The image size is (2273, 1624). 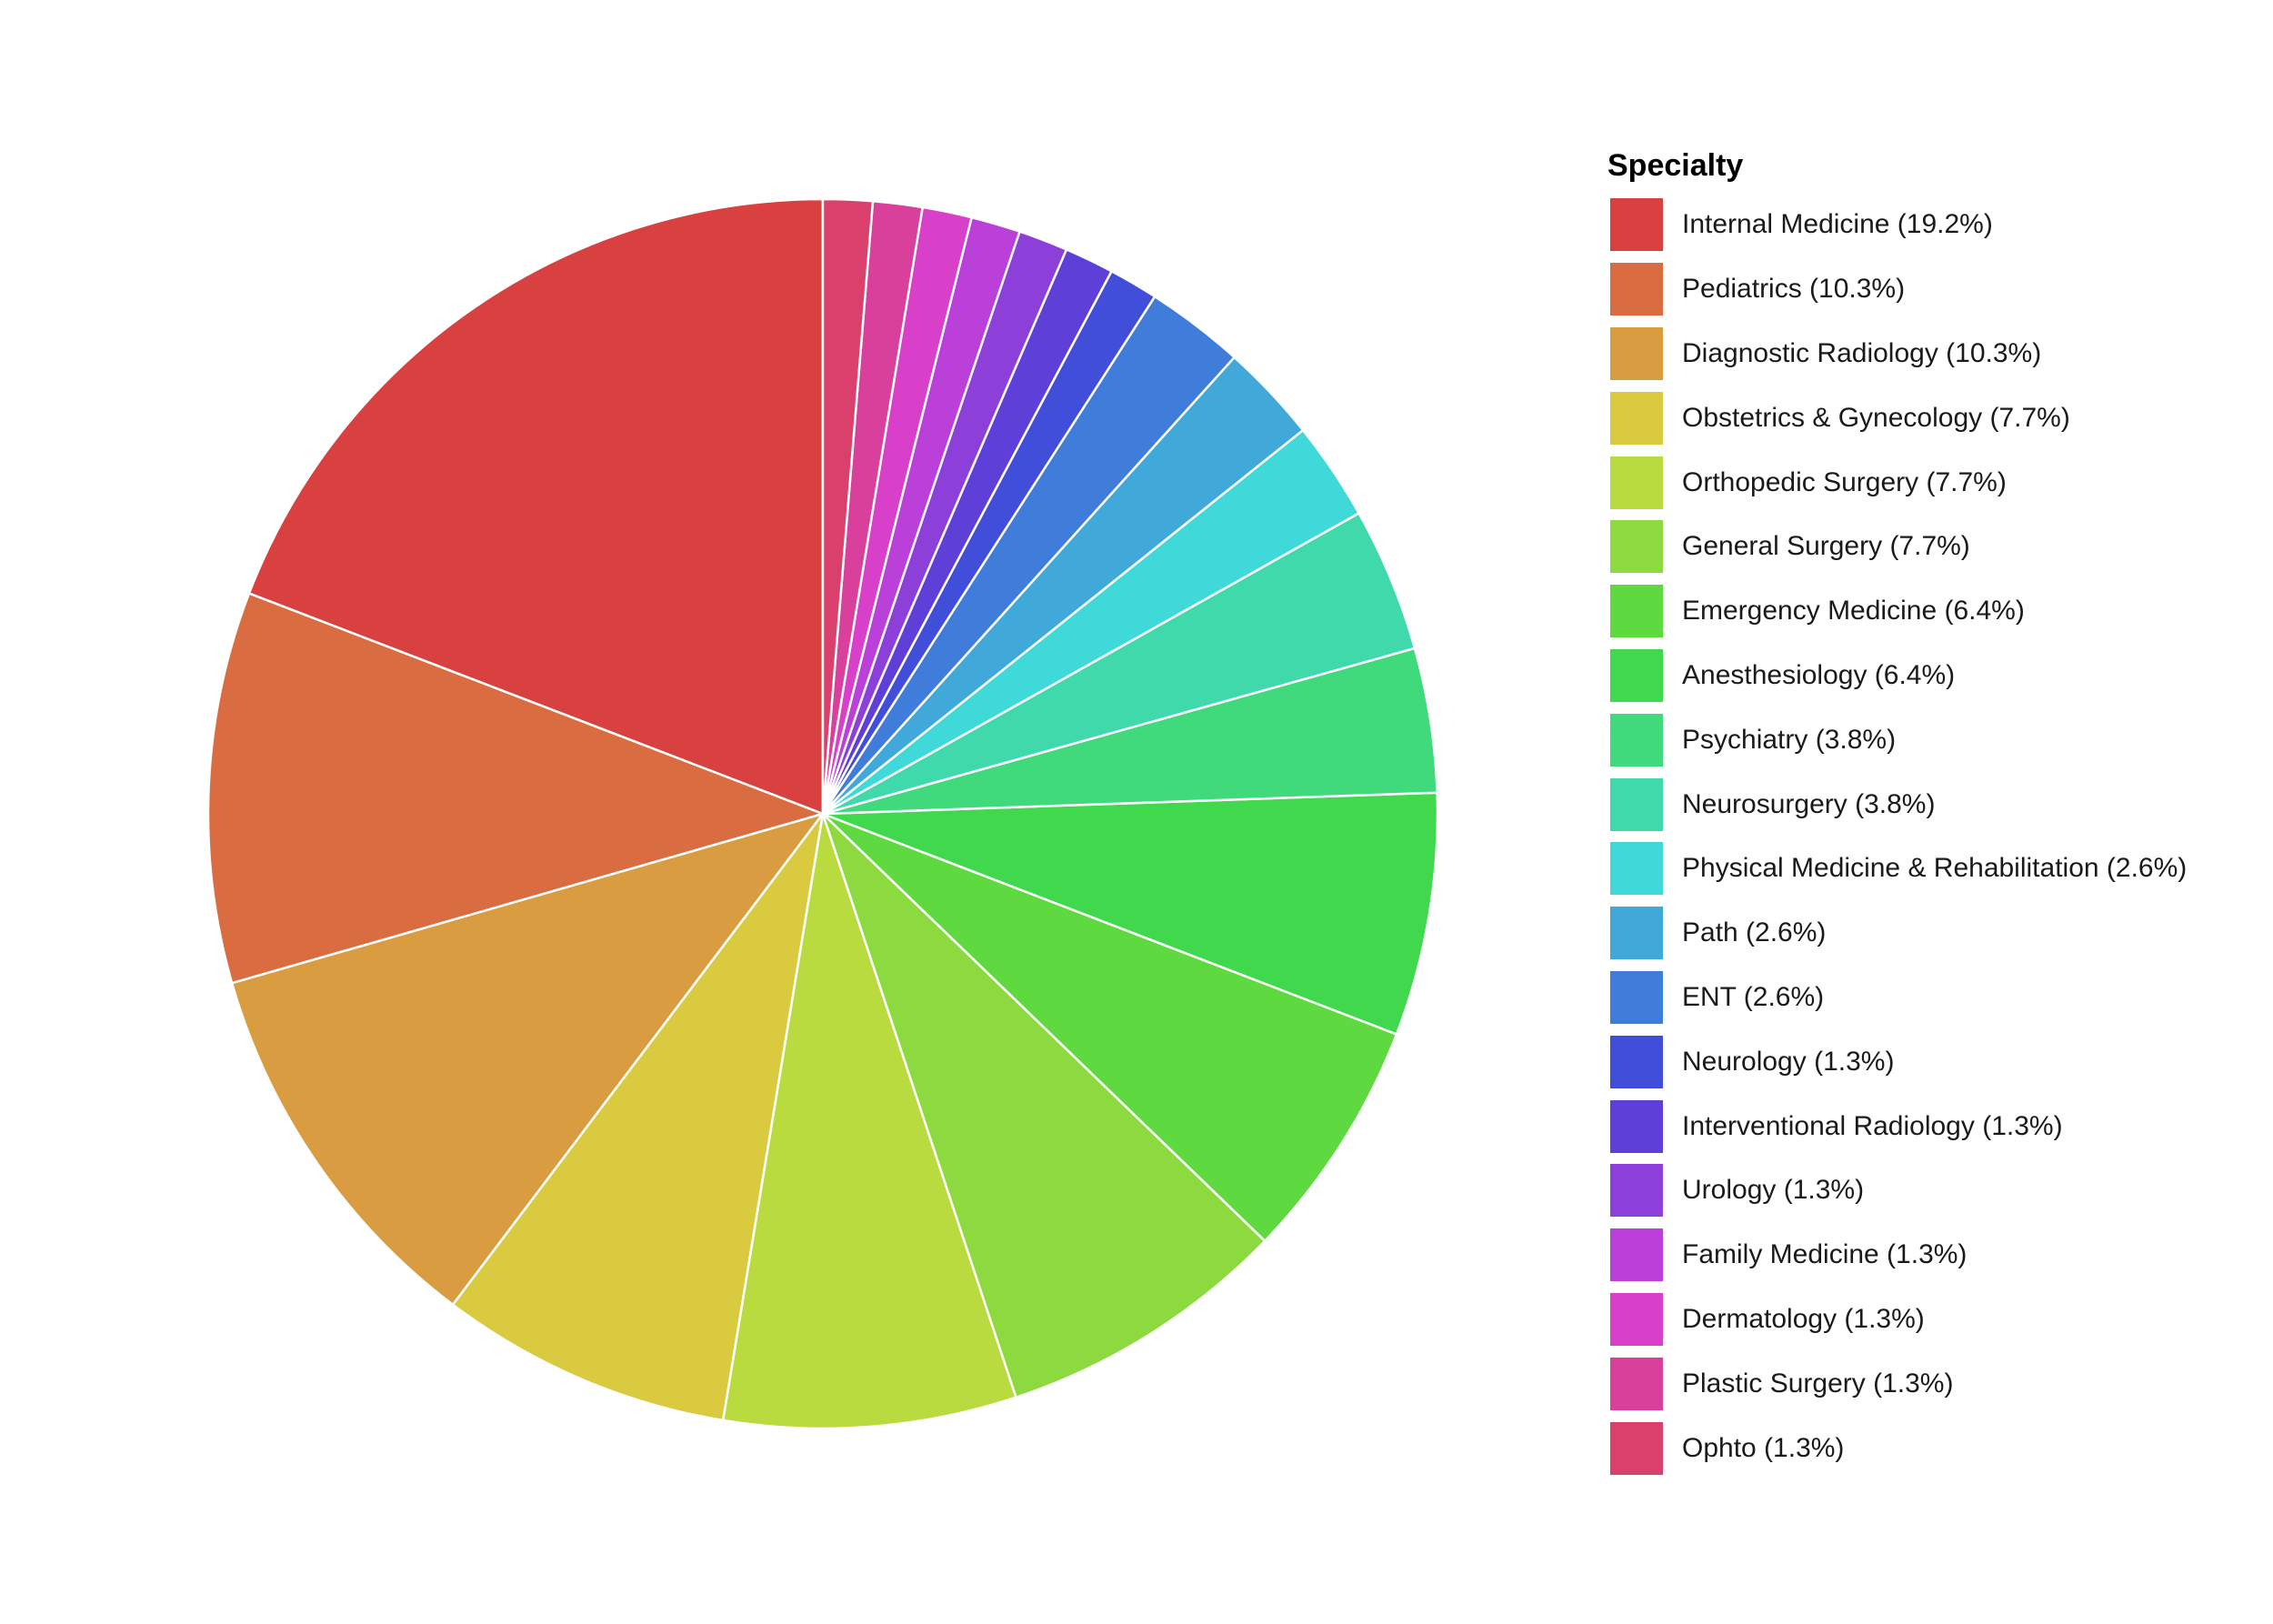 I want to click on legend-label: Orthopedic Surgery (7.7%), so click(x=1844, y=481).